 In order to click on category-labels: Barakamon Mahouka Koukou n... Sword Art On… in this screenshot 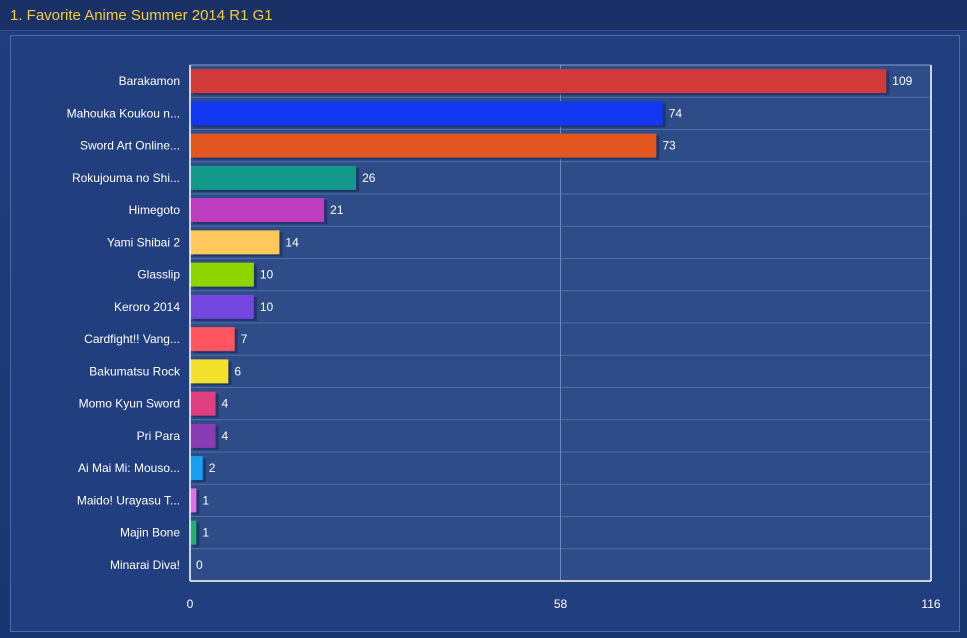, I will do `click(124, 323)`.